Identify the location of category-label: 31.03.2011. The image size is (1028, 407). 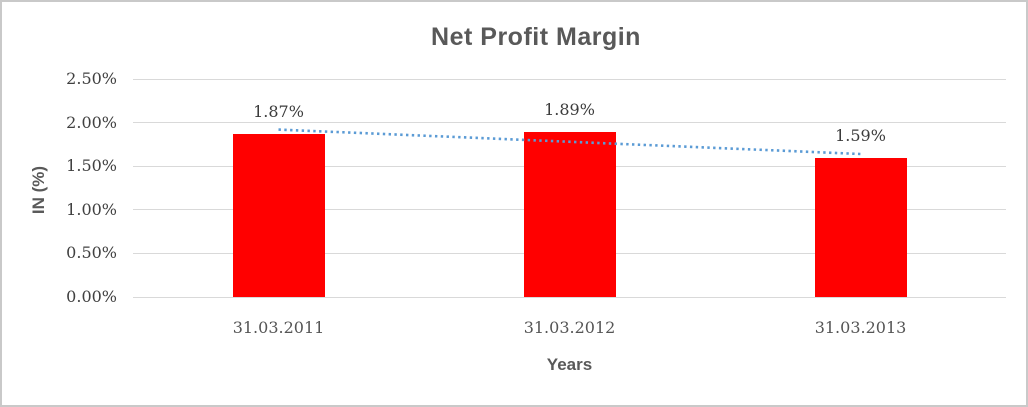
(278, 327).